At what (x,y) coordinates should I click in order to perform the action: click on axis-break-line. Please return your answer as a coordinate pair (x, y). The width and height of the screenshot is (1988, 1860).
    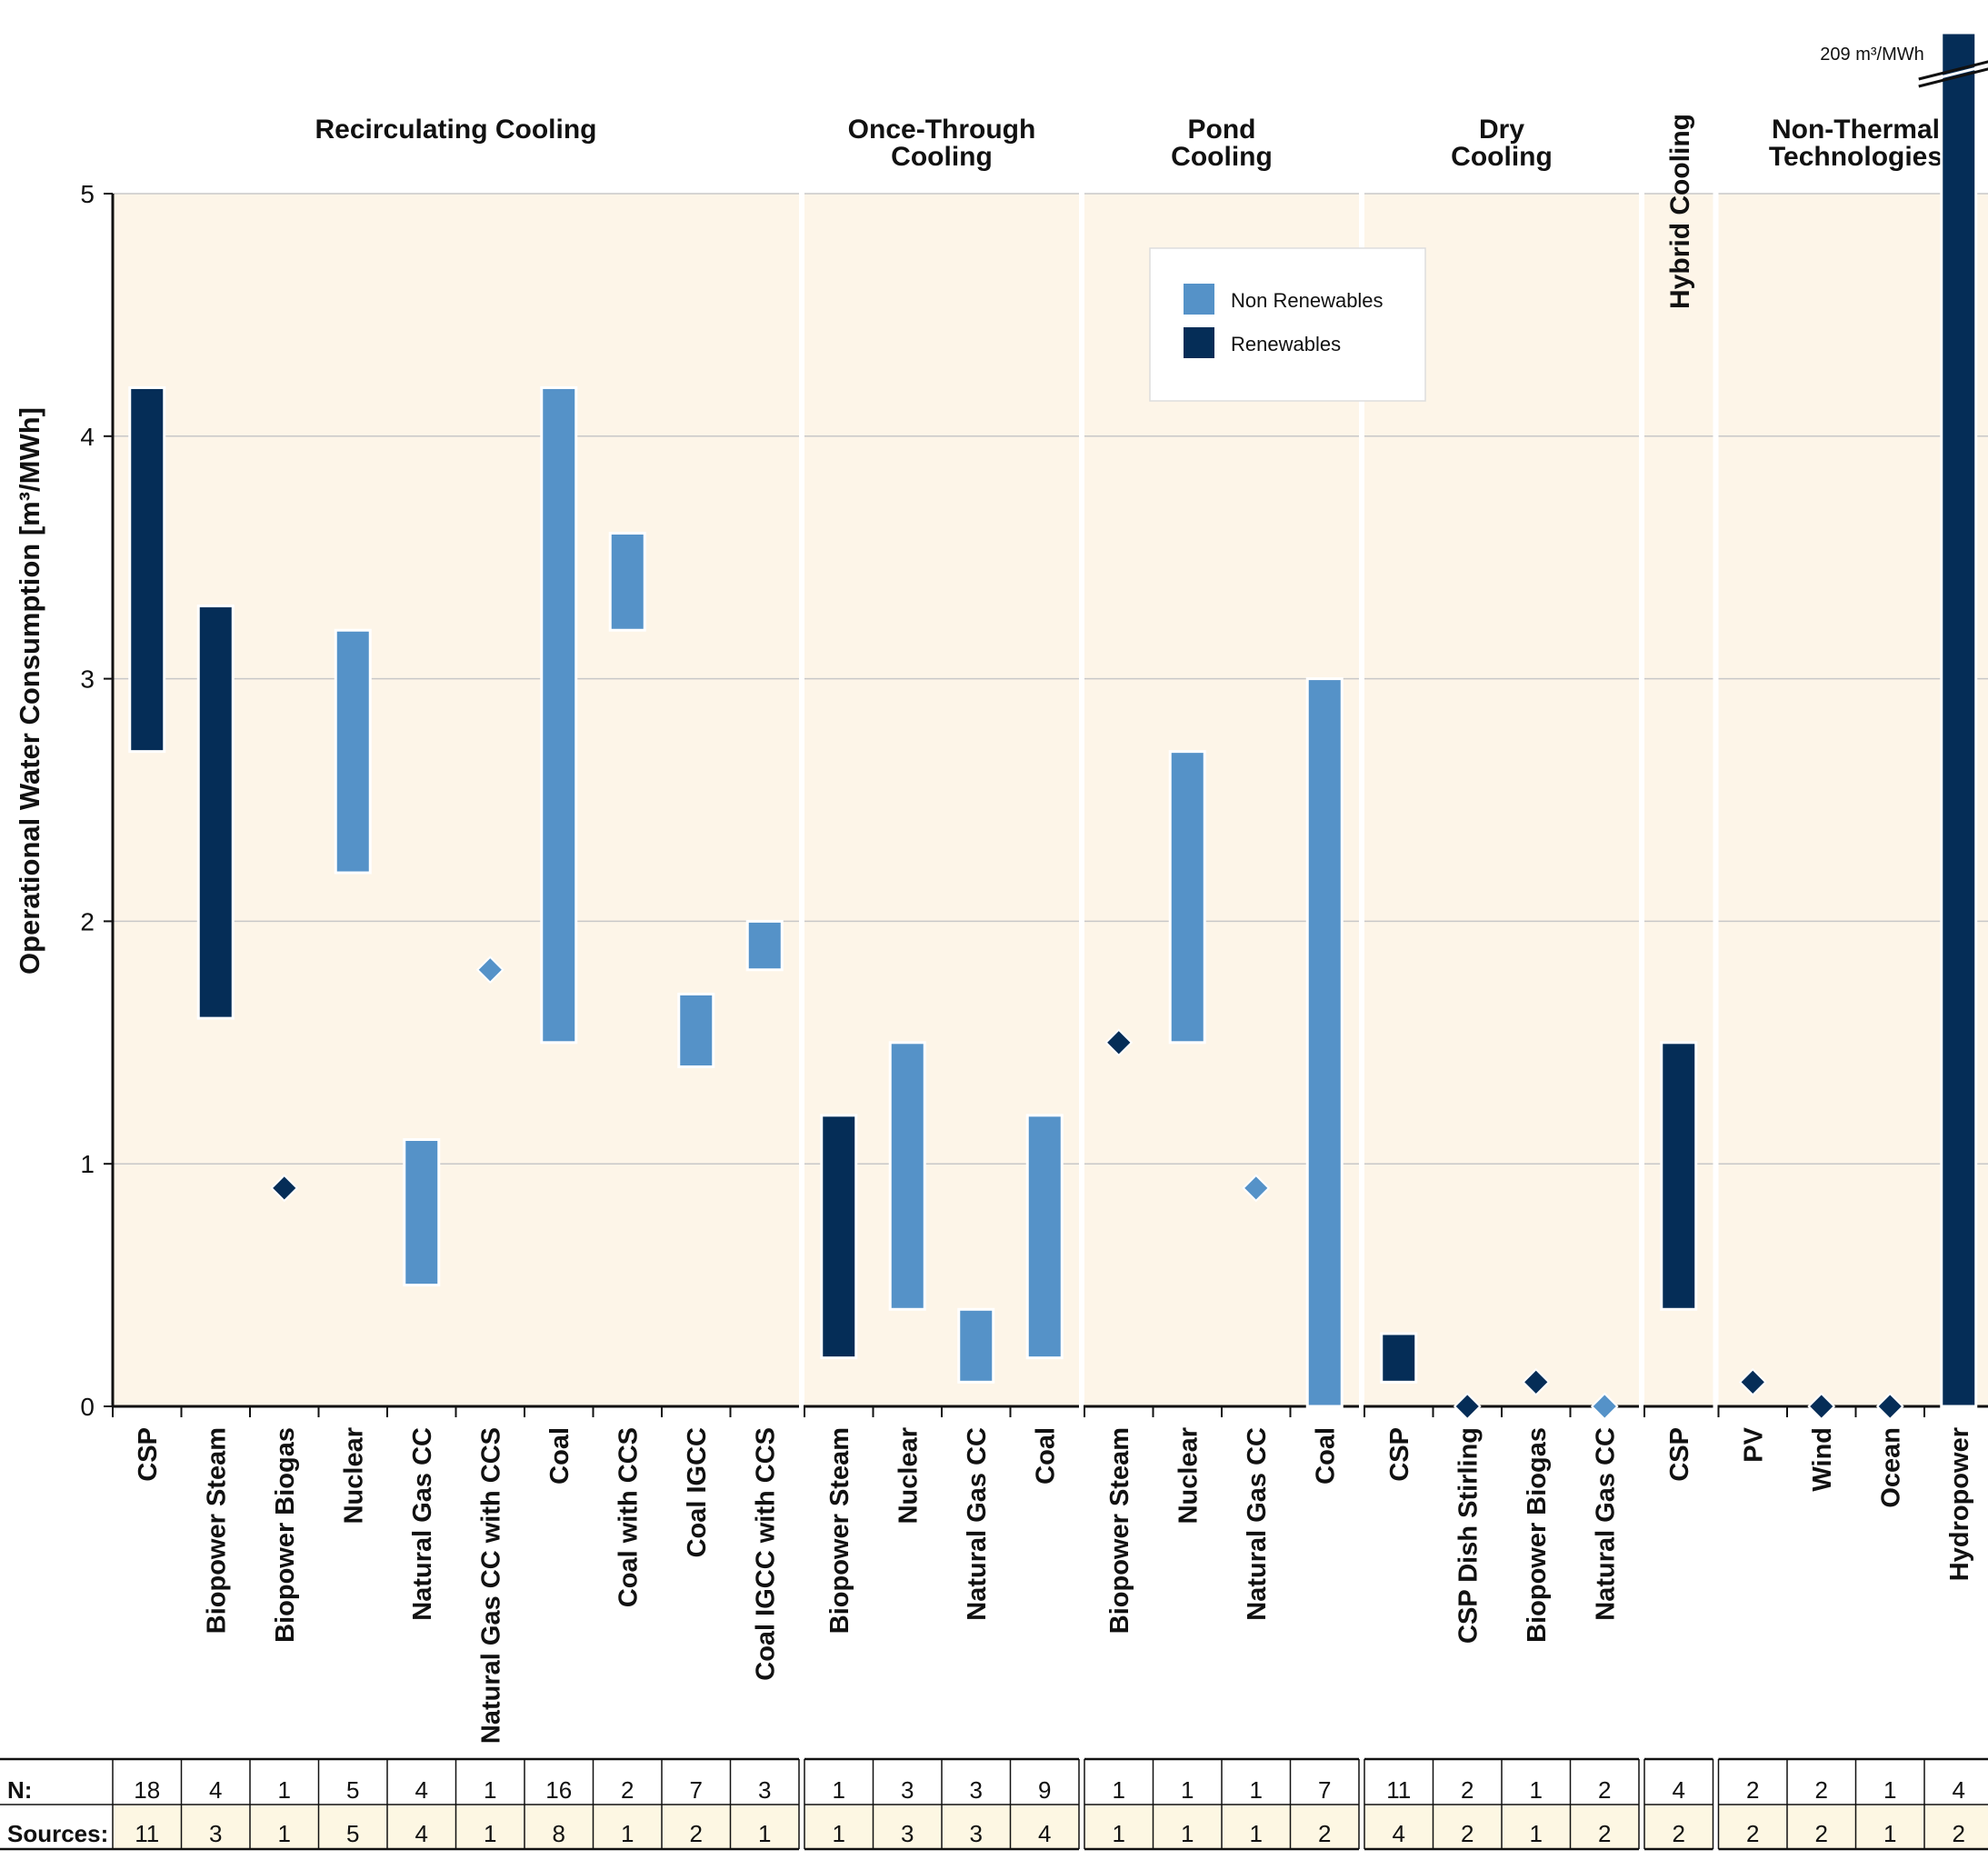
    Looking at the image, I should click on (1953, 77).